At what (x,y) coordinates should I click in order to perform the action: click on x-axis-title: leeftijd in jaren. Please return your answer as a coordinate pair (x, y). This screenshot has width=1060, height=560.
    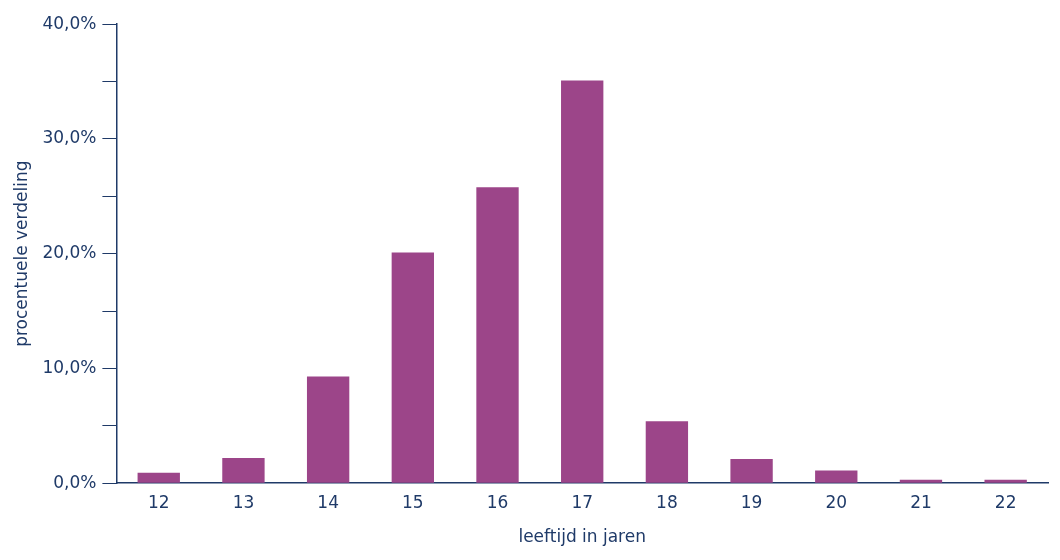
    Looking at the image, I should click on (582, 536).